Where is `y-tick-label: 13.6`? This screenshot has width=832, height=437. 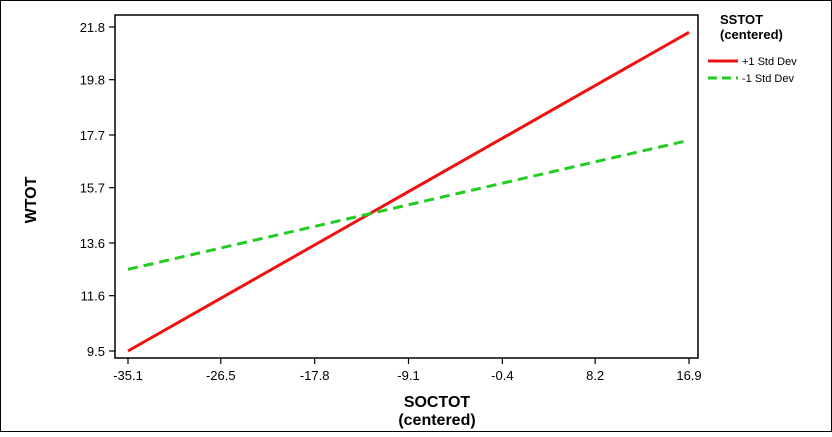 y-tick-label: 13.6 is located at coordinates (92, 243).